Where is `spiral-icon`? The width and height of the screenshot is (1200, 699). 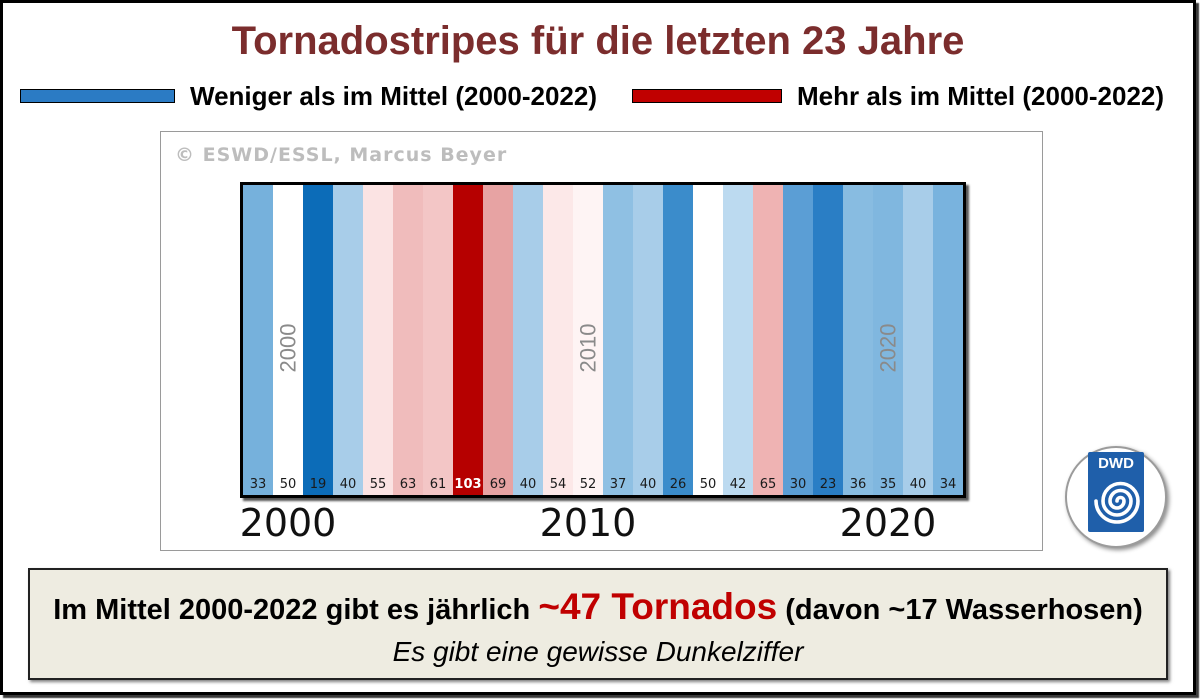
spiral-icon is located at coordinates (1117, 502).